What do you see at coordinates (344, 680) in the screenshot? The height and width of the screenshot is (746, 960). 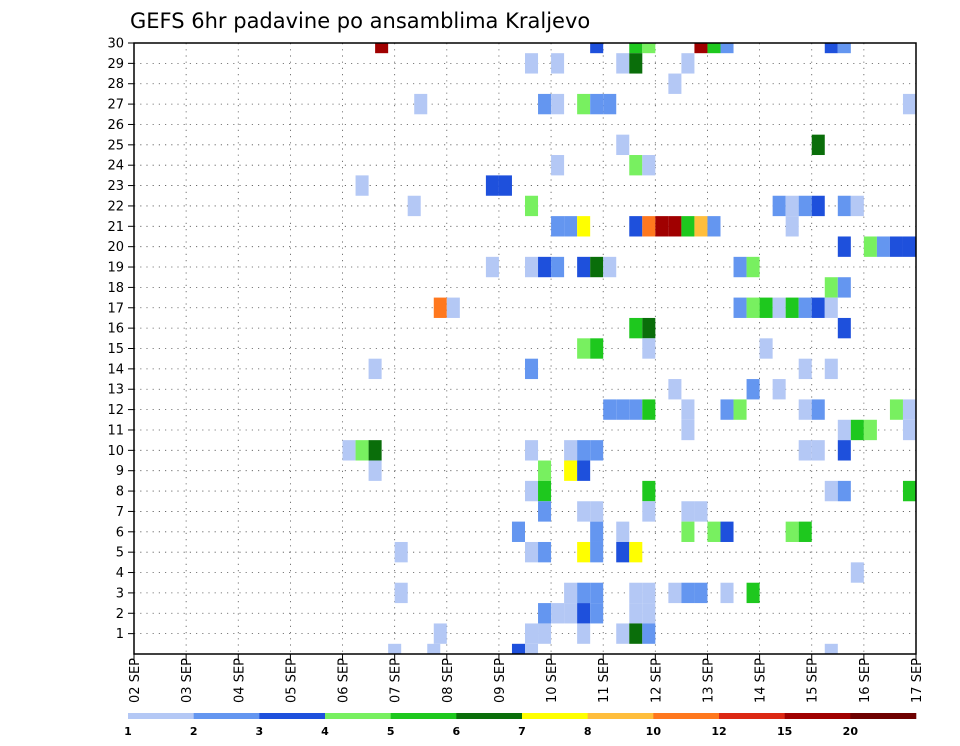 I see `x-tick-label: 06 SEP` at bounding box center [344, 680].